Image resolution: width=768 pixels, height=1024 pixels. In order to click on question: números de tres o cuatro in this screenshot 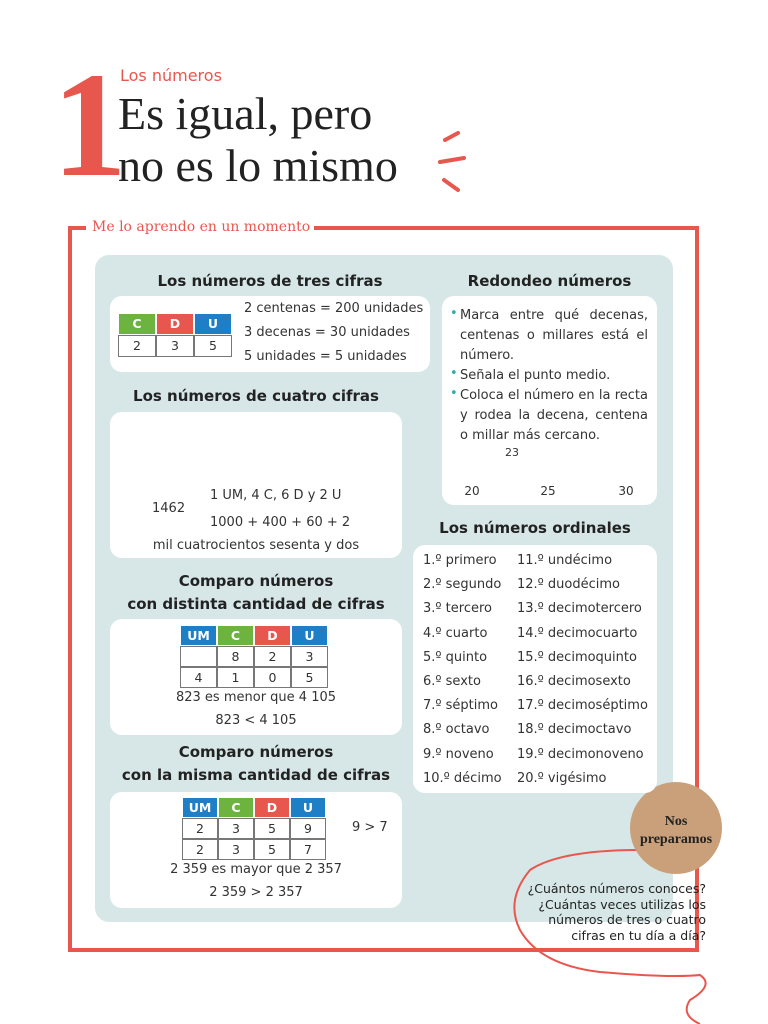, I will do `click(627, 919)`.